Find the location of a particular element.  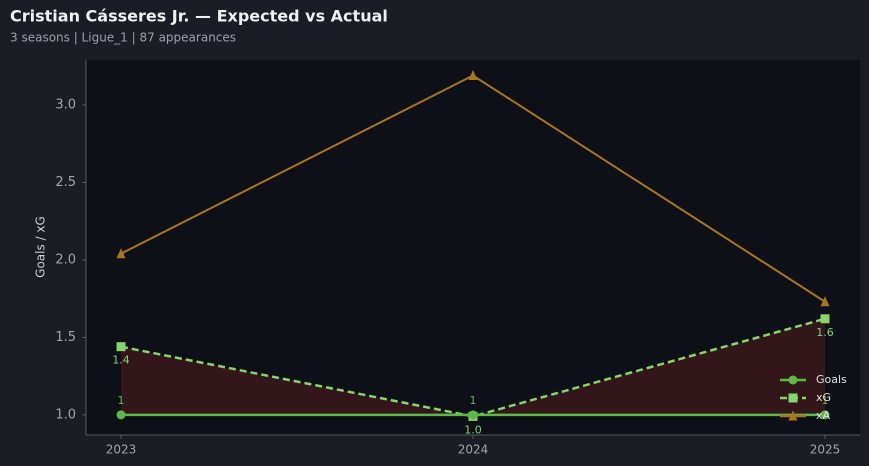

x-tick-label: 2024 is located at coordinates (473, 450).